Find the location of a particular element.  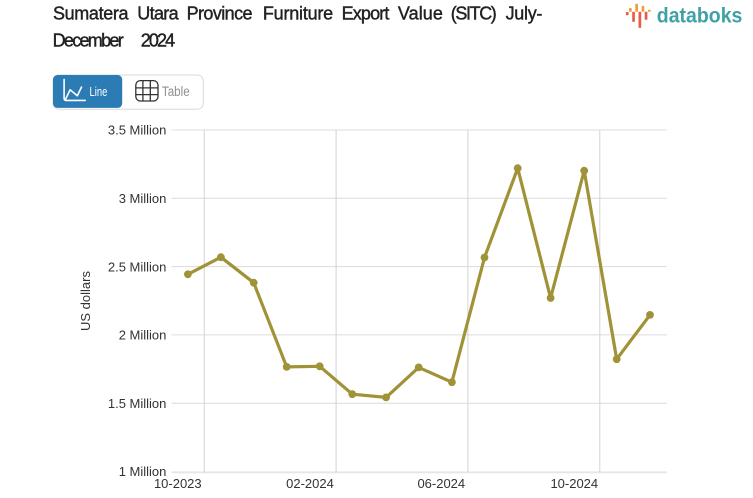

svg-text: 02-2024 is located at coordinates (310, 483).